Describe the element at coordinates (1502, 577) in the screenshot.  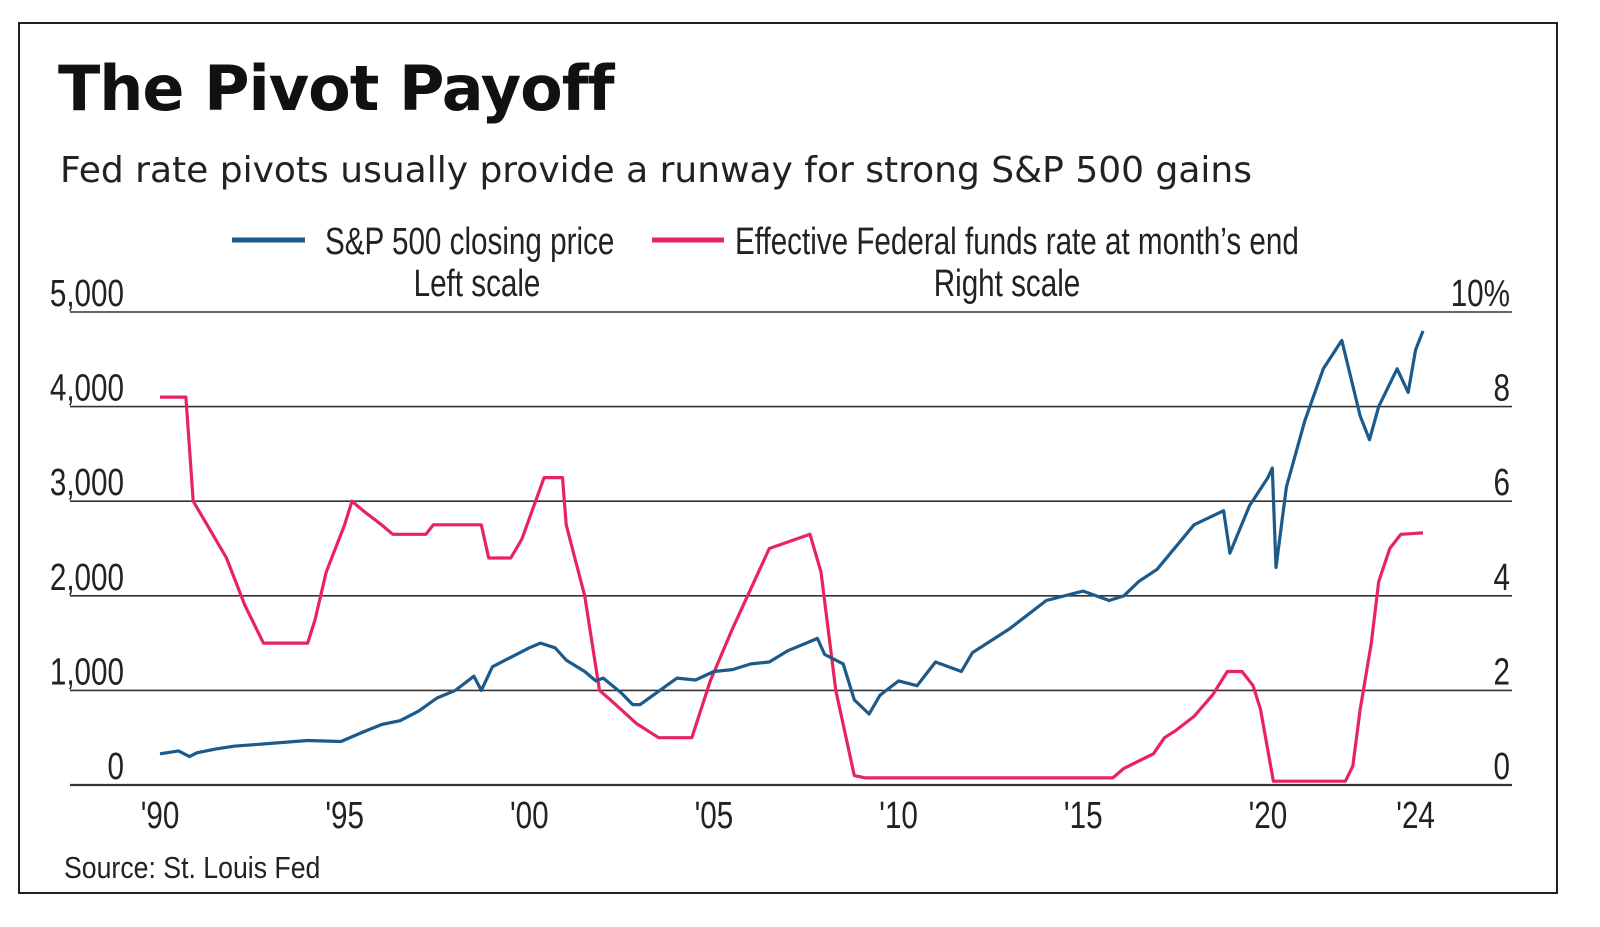
I see `right-tick-label: 4` at that location.